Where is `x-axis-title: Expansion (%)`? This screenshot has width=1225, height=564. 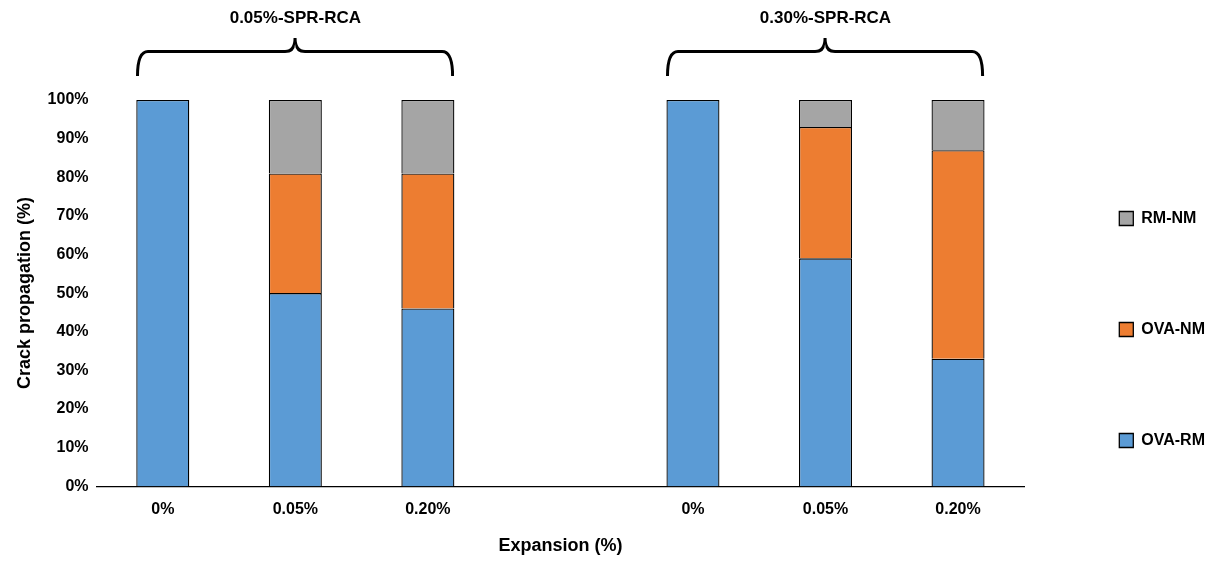
x-axis-title: Expansion (%) is located at coordinates (560, 545).